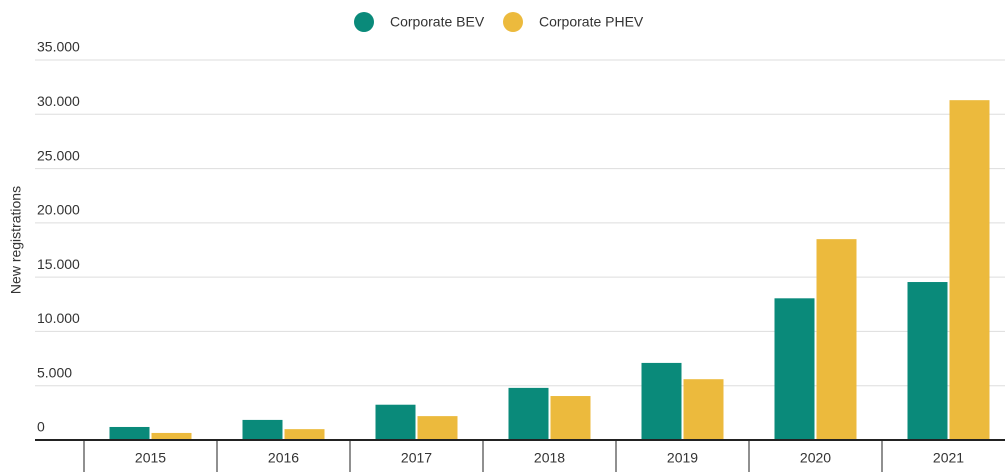 This screenshot has height=472, width=1005. What do you see at coordinates (58, 318) in the screenshot?
I see `y-tick-label: 10.000` at bounding box center [58, 318].